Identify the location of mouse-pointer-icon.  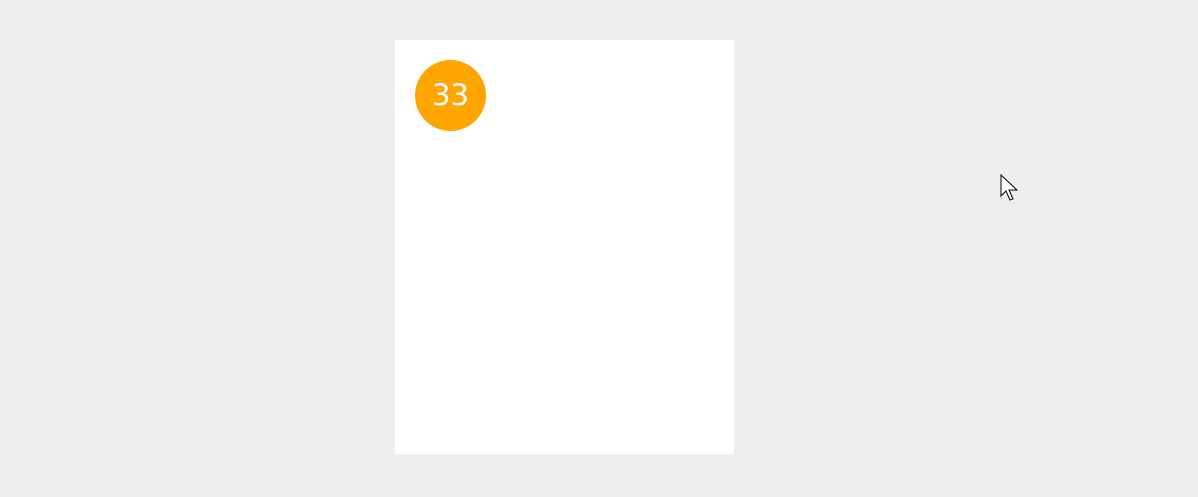
(1009, 187).